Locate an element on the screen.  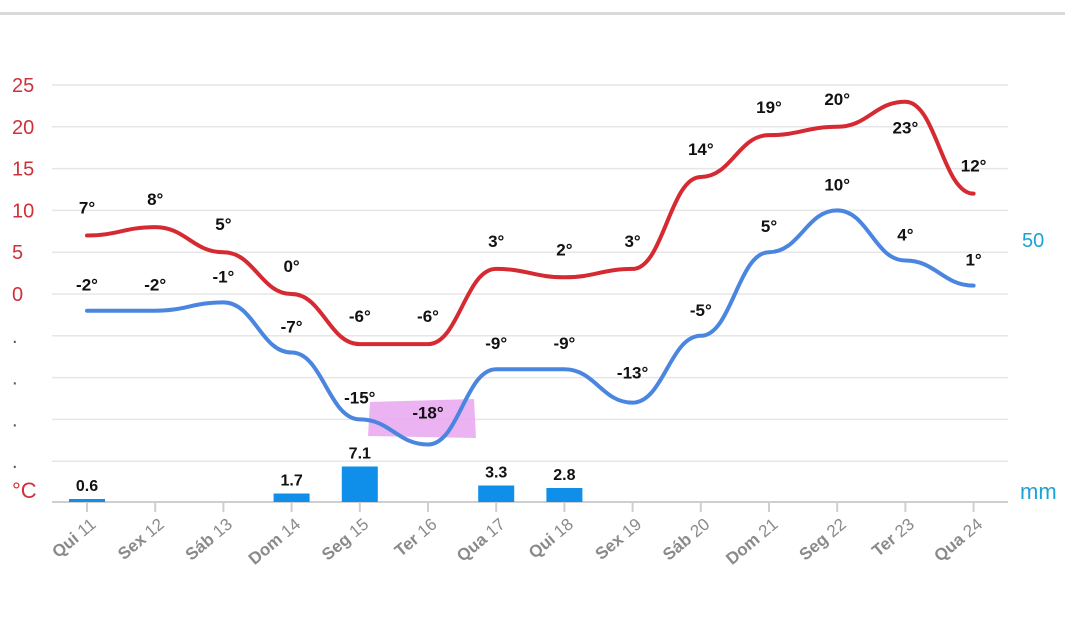
max-temp-label-1: 8° is located at coordinates (155, 199).